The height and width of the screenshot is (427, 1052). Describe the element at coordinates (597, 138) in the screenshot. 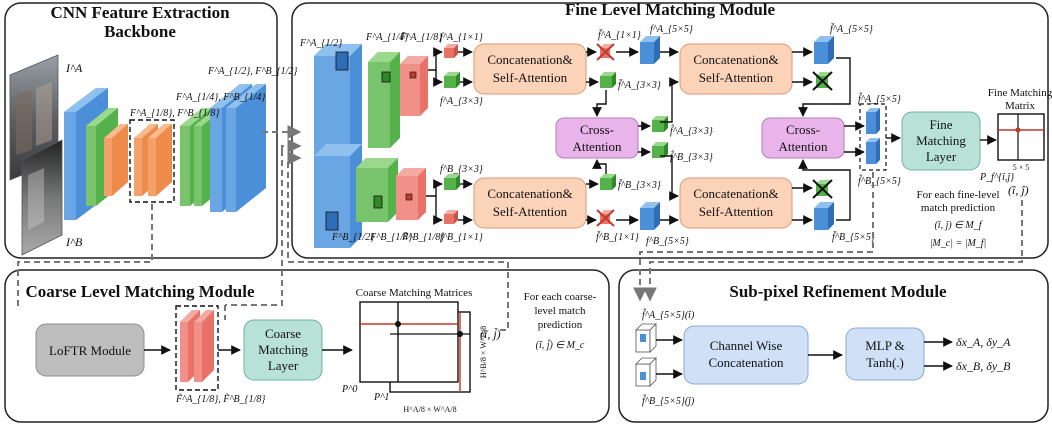

I see `fine-cross-attention-1: Cross- Attention` at that location.